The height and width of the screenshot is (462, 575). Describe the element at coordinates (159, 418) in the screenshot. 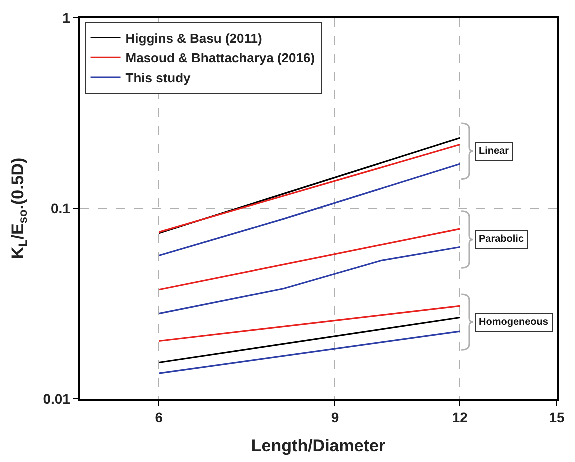

I see `x-tick-label: 6` at that location.